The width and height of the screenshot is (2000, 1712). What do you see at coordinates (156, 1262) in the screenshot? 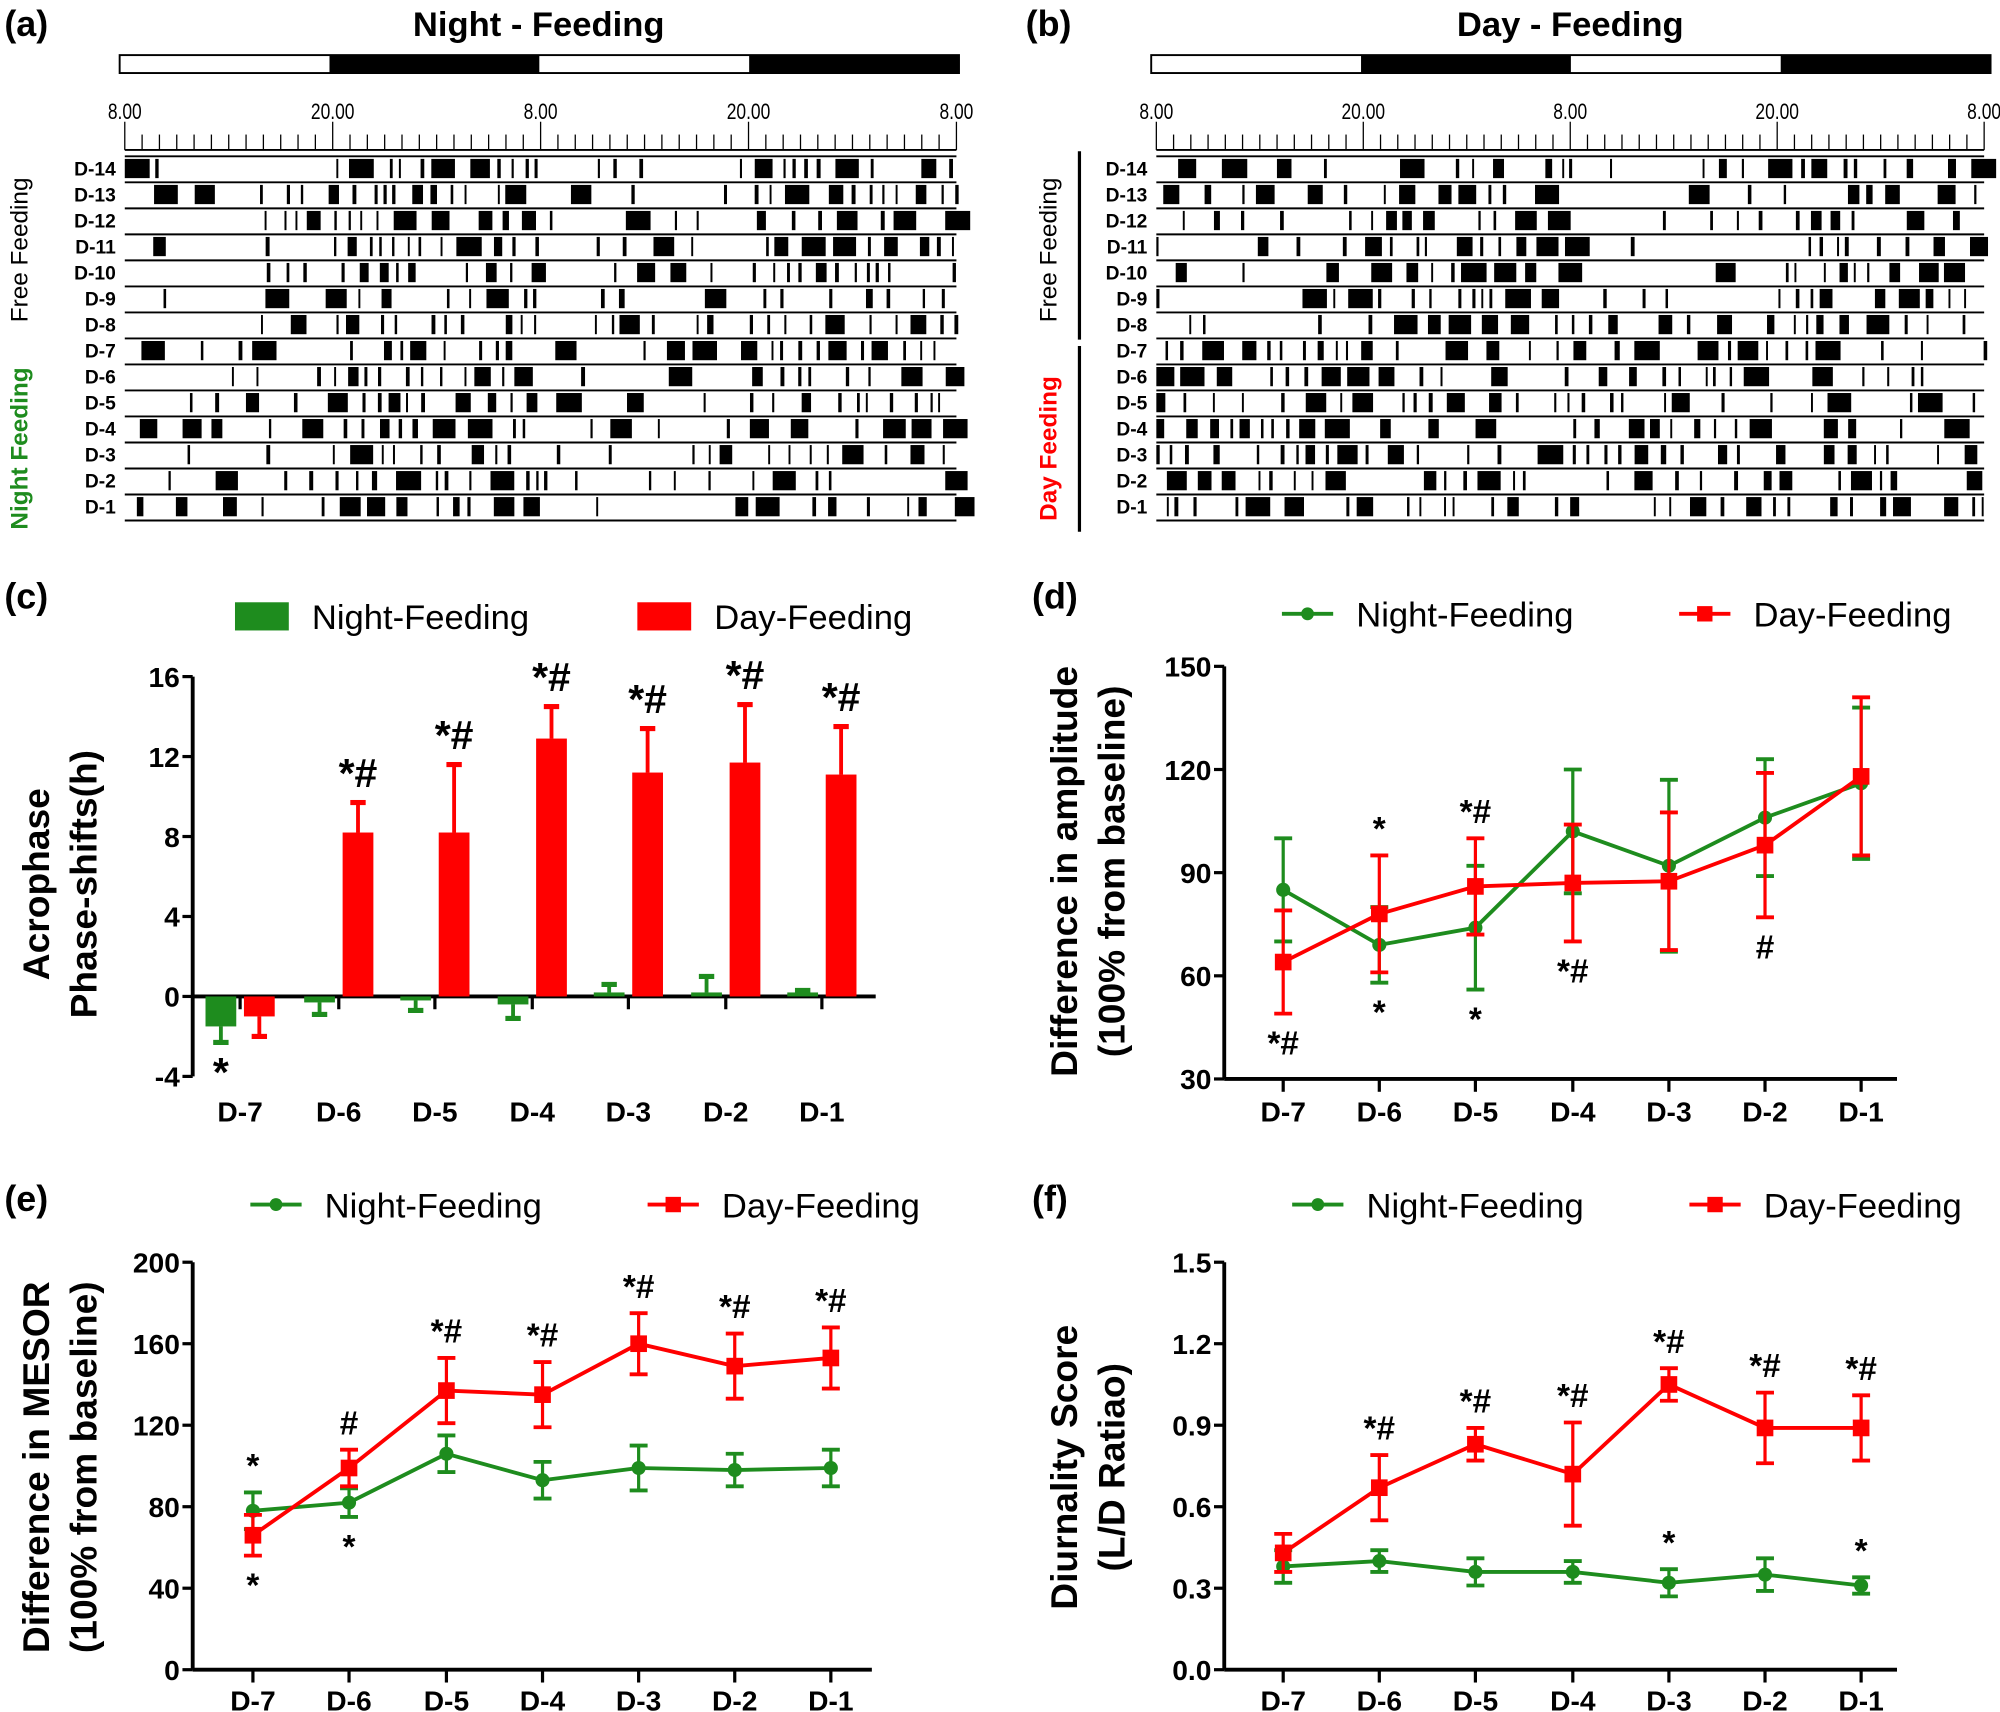
I see `y-tick-label: 200` at bounding box center [156, 1262].